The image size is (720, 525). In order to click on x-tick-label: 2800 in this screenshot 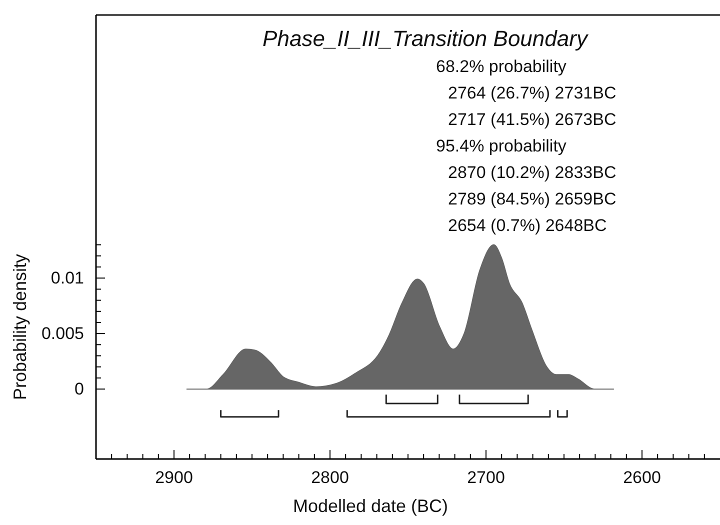, I will do `click(330, 478)`.